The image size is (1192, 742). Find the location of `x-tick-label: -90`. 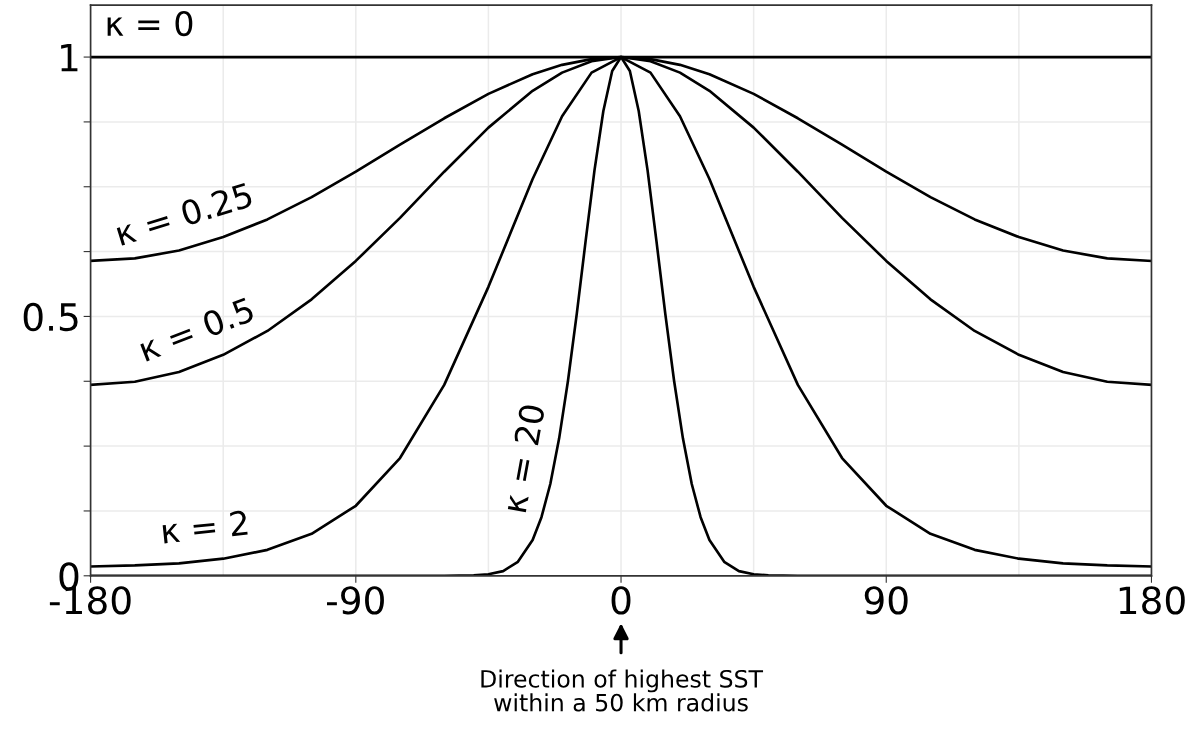

x-tick-label: -90 is located at coordinates (355, 600).